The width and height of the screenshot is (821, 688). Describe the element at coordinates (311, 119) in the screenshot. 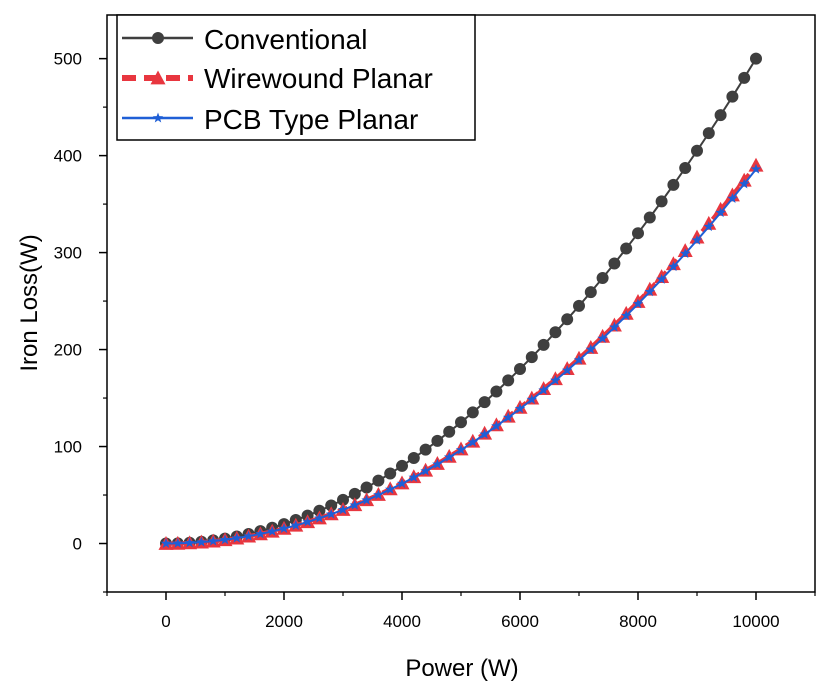

I see `legend-label-pcb-type-planar: PCB Type Planar` at that location.